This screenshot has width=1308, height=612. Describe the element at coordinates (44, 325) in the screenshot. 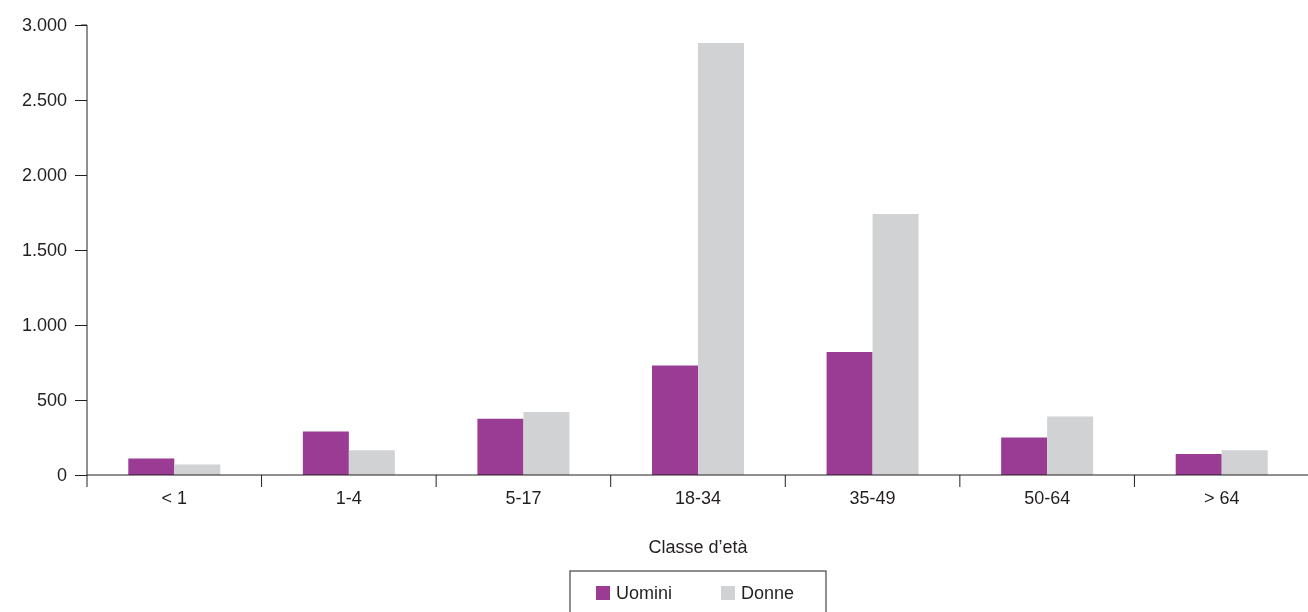

I see `y-tick-label: 1.000` at that location.